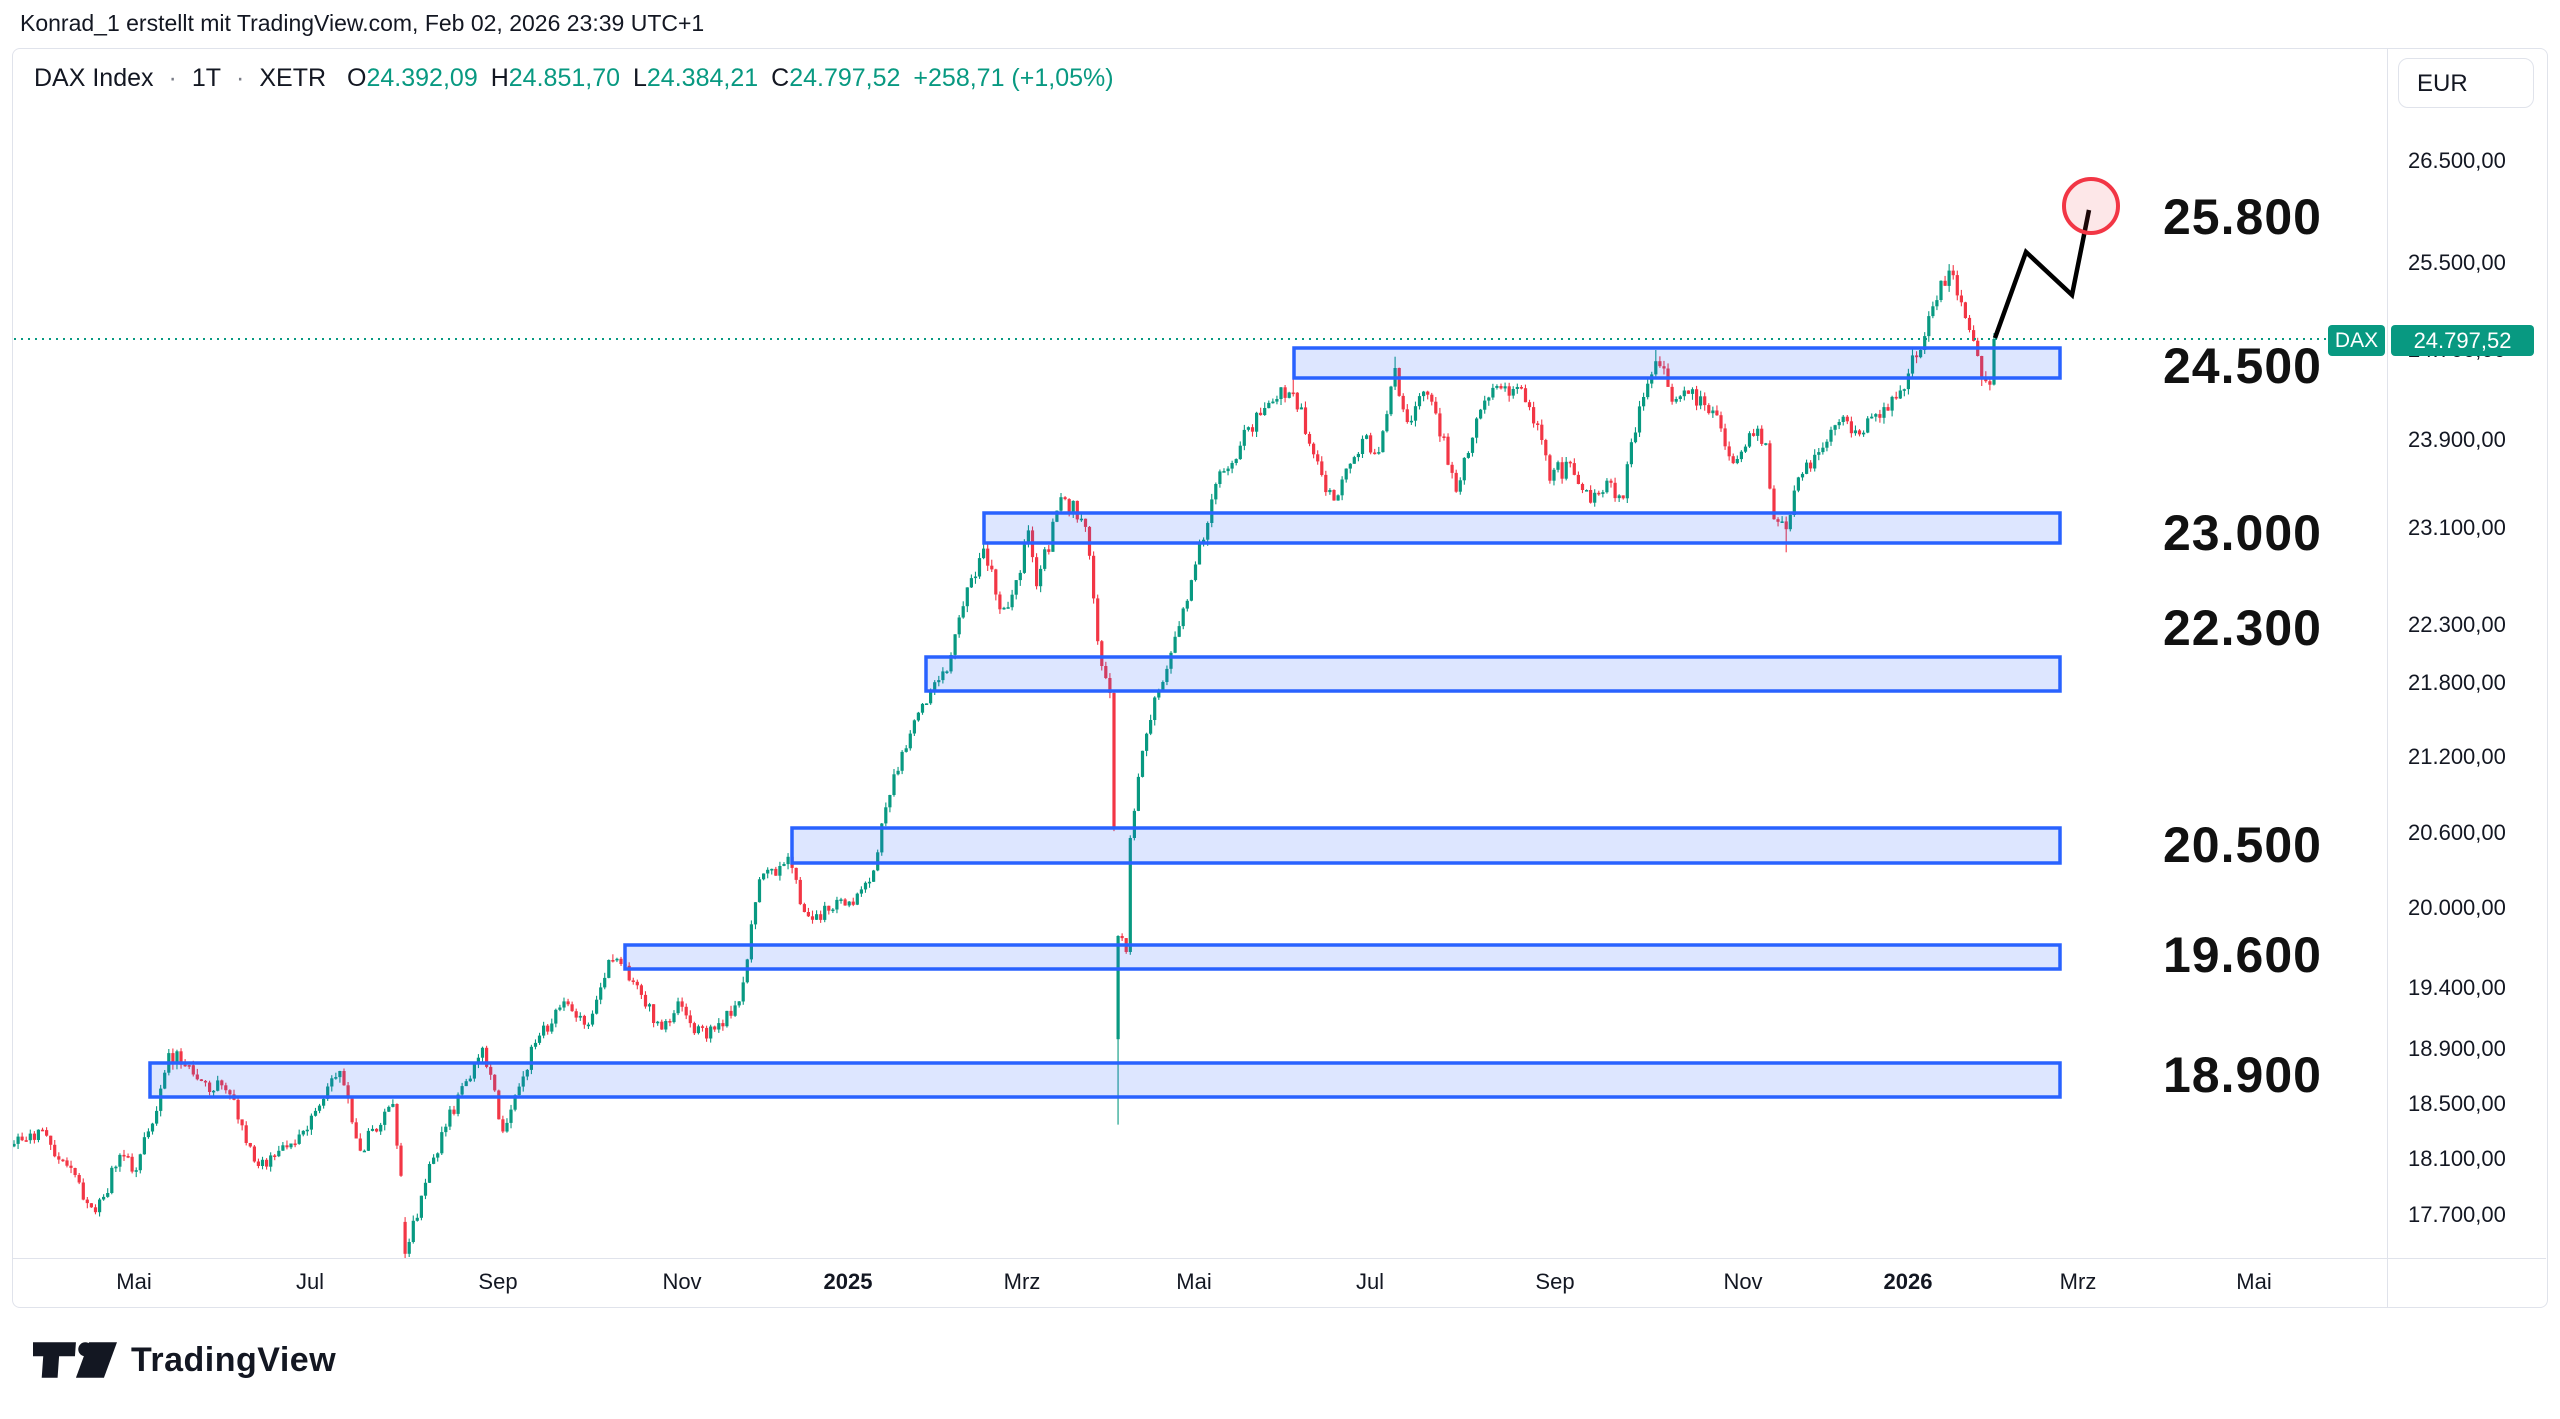 The height and width of the screenshot is (1419, 2560). What do you see at coordinates (1105, 1080) in the screenshot?
I see `zone-rect-18.900` at bounding box center [1105, 1080].